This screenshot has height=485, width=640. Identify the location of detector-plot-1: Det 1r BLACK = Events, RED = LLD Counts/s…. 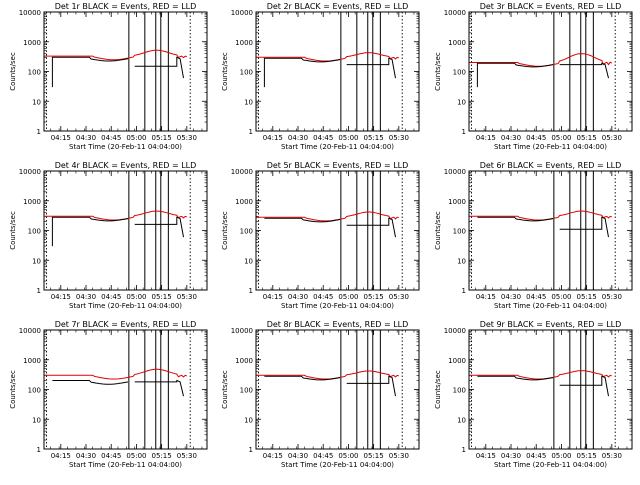
(108, 76).